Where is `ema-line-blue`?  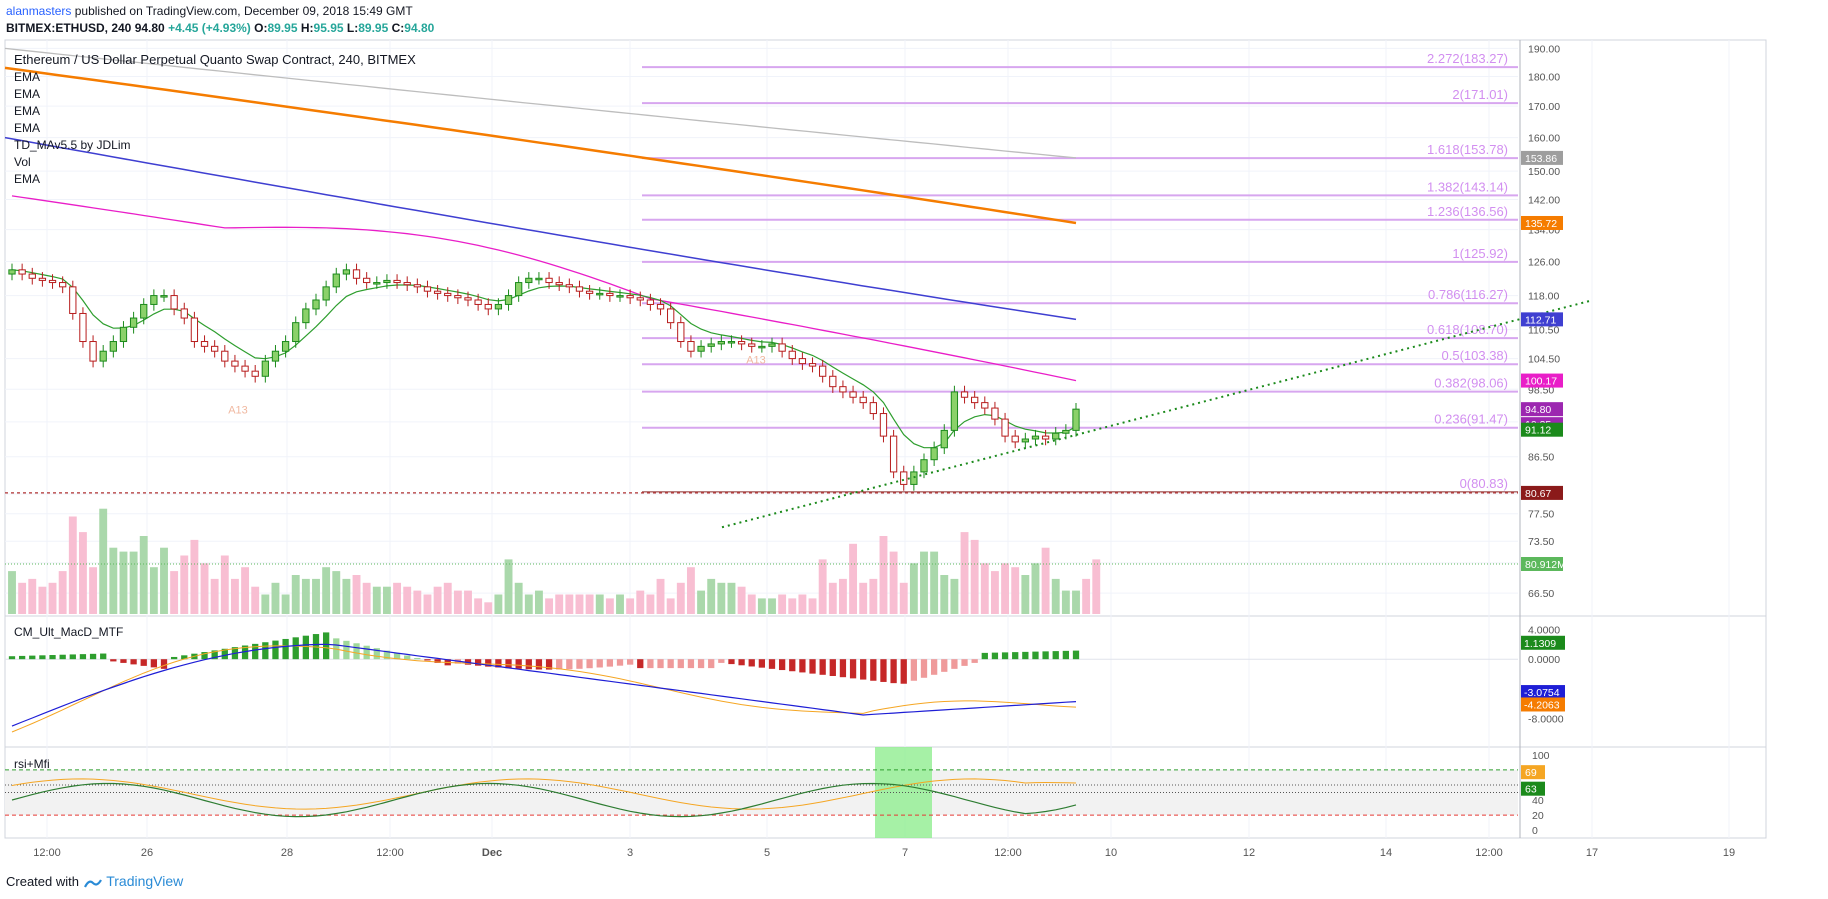
ema-line-blue is located at coordinates (540, 228).